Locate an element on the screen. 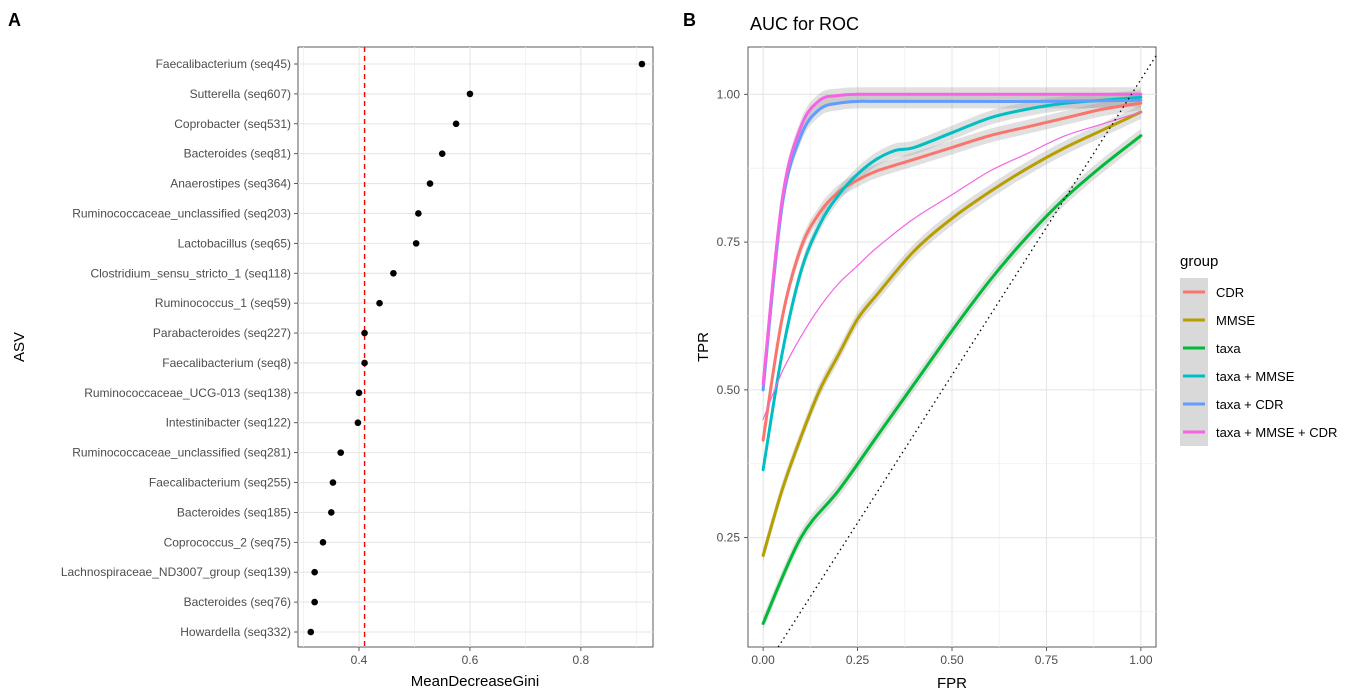 This screenshot has height=690, width=1345. y-tick-label: Faecalibacterium (seq255) is located at coordinates (220, 483).